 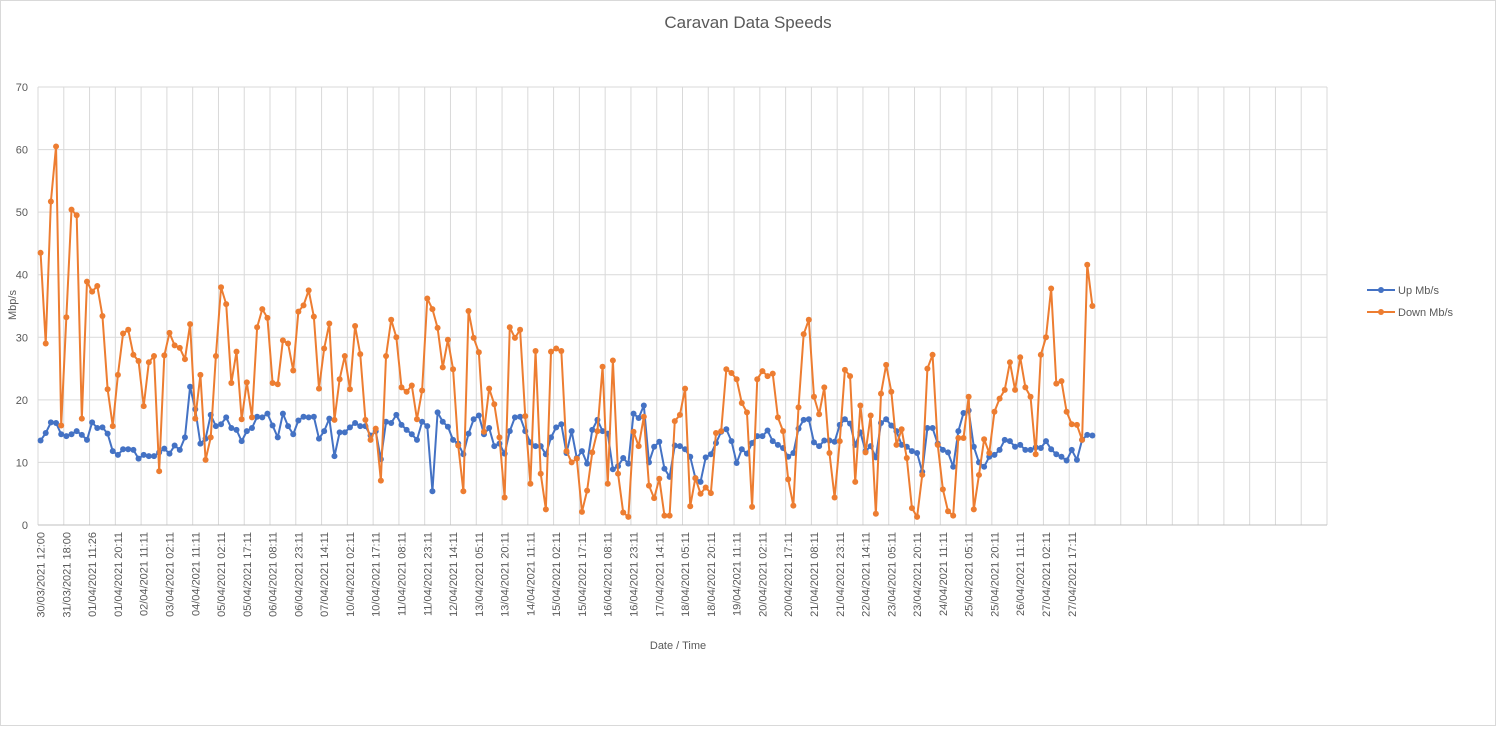 I want to click on x-tick-label: 18/04/2021 20:11, so click(x=712, y=574).